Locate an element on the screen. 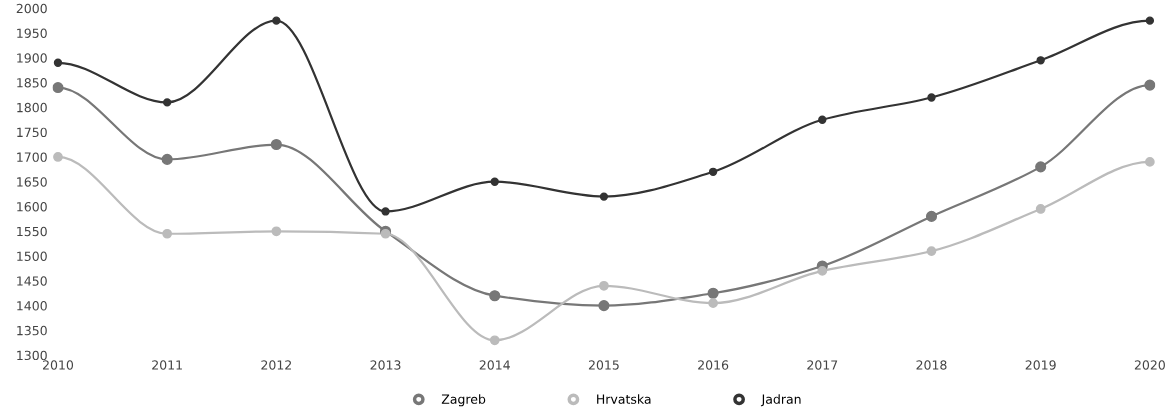 The width and height of the screenshot is (1167, 413). y-tick-label: 1600 is located at coordinates (32, 206).